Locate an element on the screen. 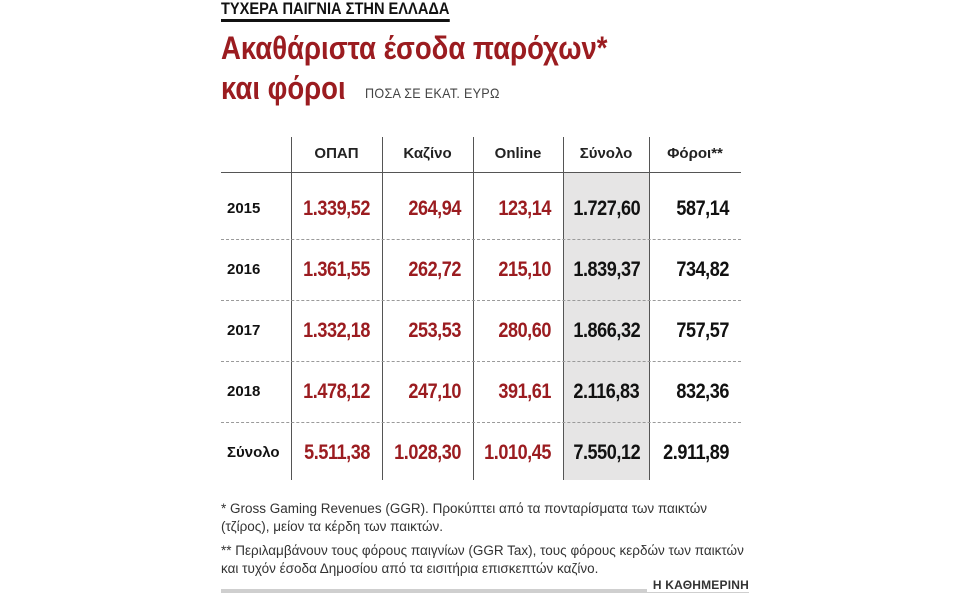 Image resolution: width=960 pixels, height=600 pixels. table-cell: 832,36 is located at coordinates (702, 391).